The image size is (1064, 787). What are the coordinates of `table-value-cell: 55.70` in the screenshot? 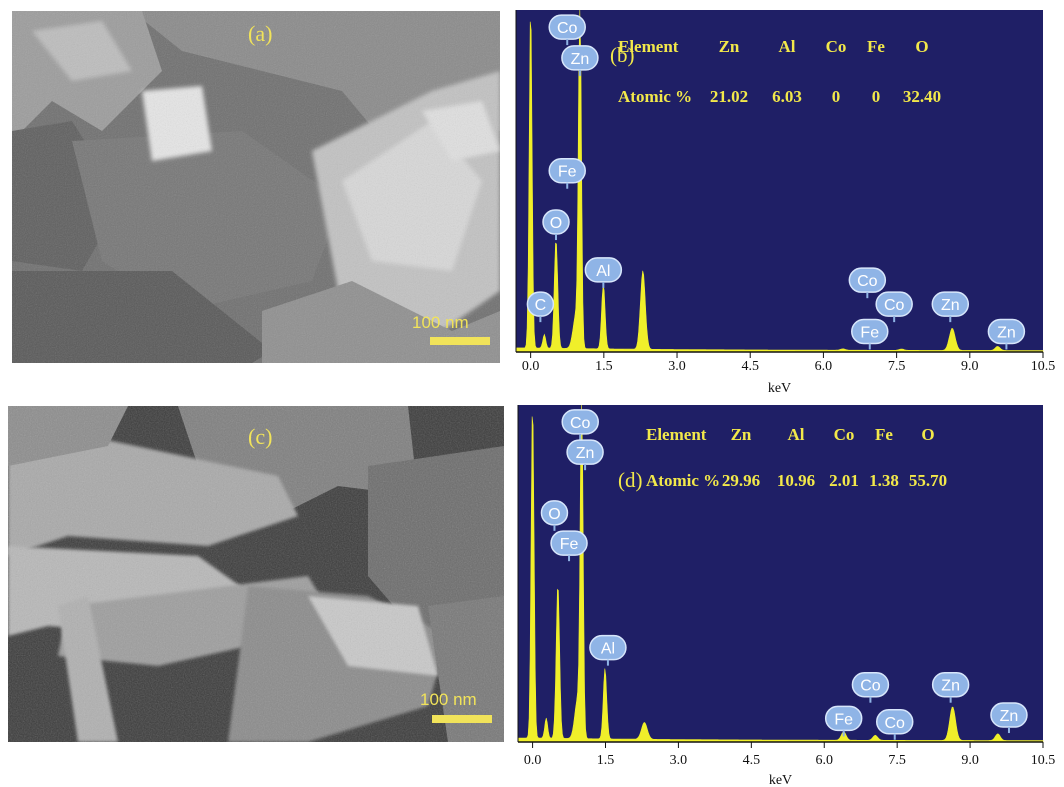 It's located at (928, 480).